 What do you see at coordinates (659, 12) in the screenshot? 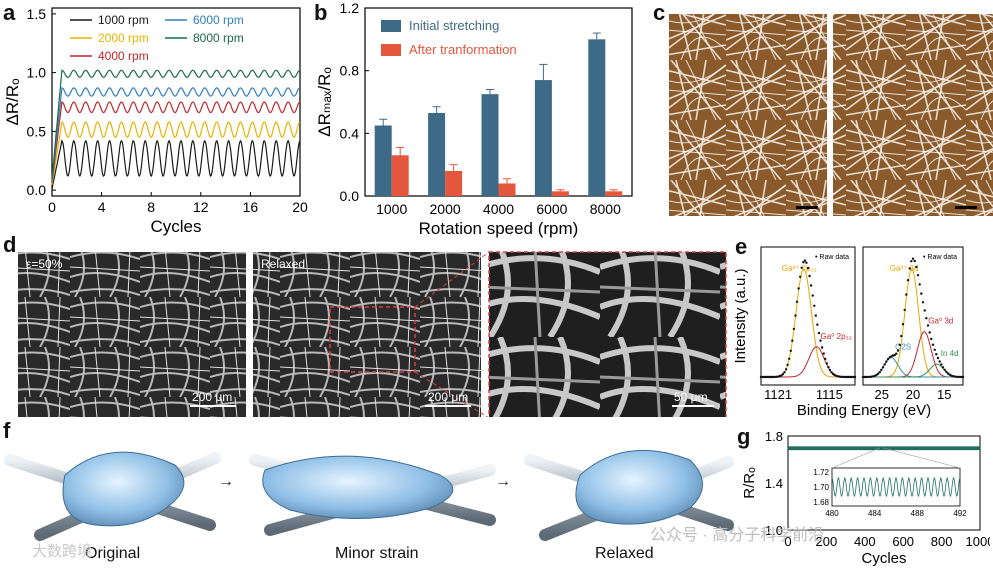
I see `panel-letter-c: c` at bounding box center [659, 12].